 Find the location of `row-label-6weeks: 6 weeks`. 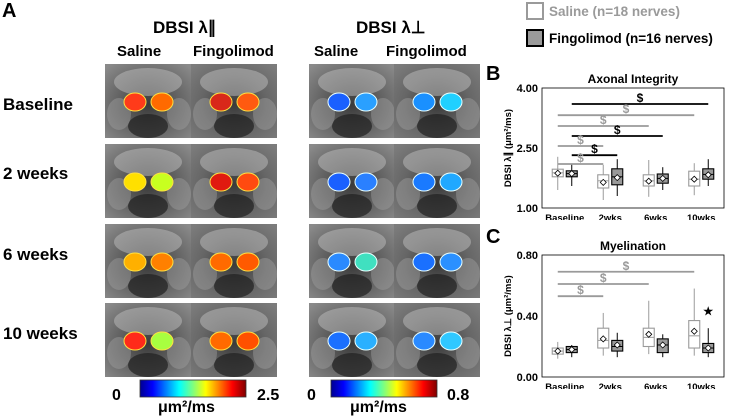

row-label-6weeks: 6 weeks is located at coordinates (36, 254).